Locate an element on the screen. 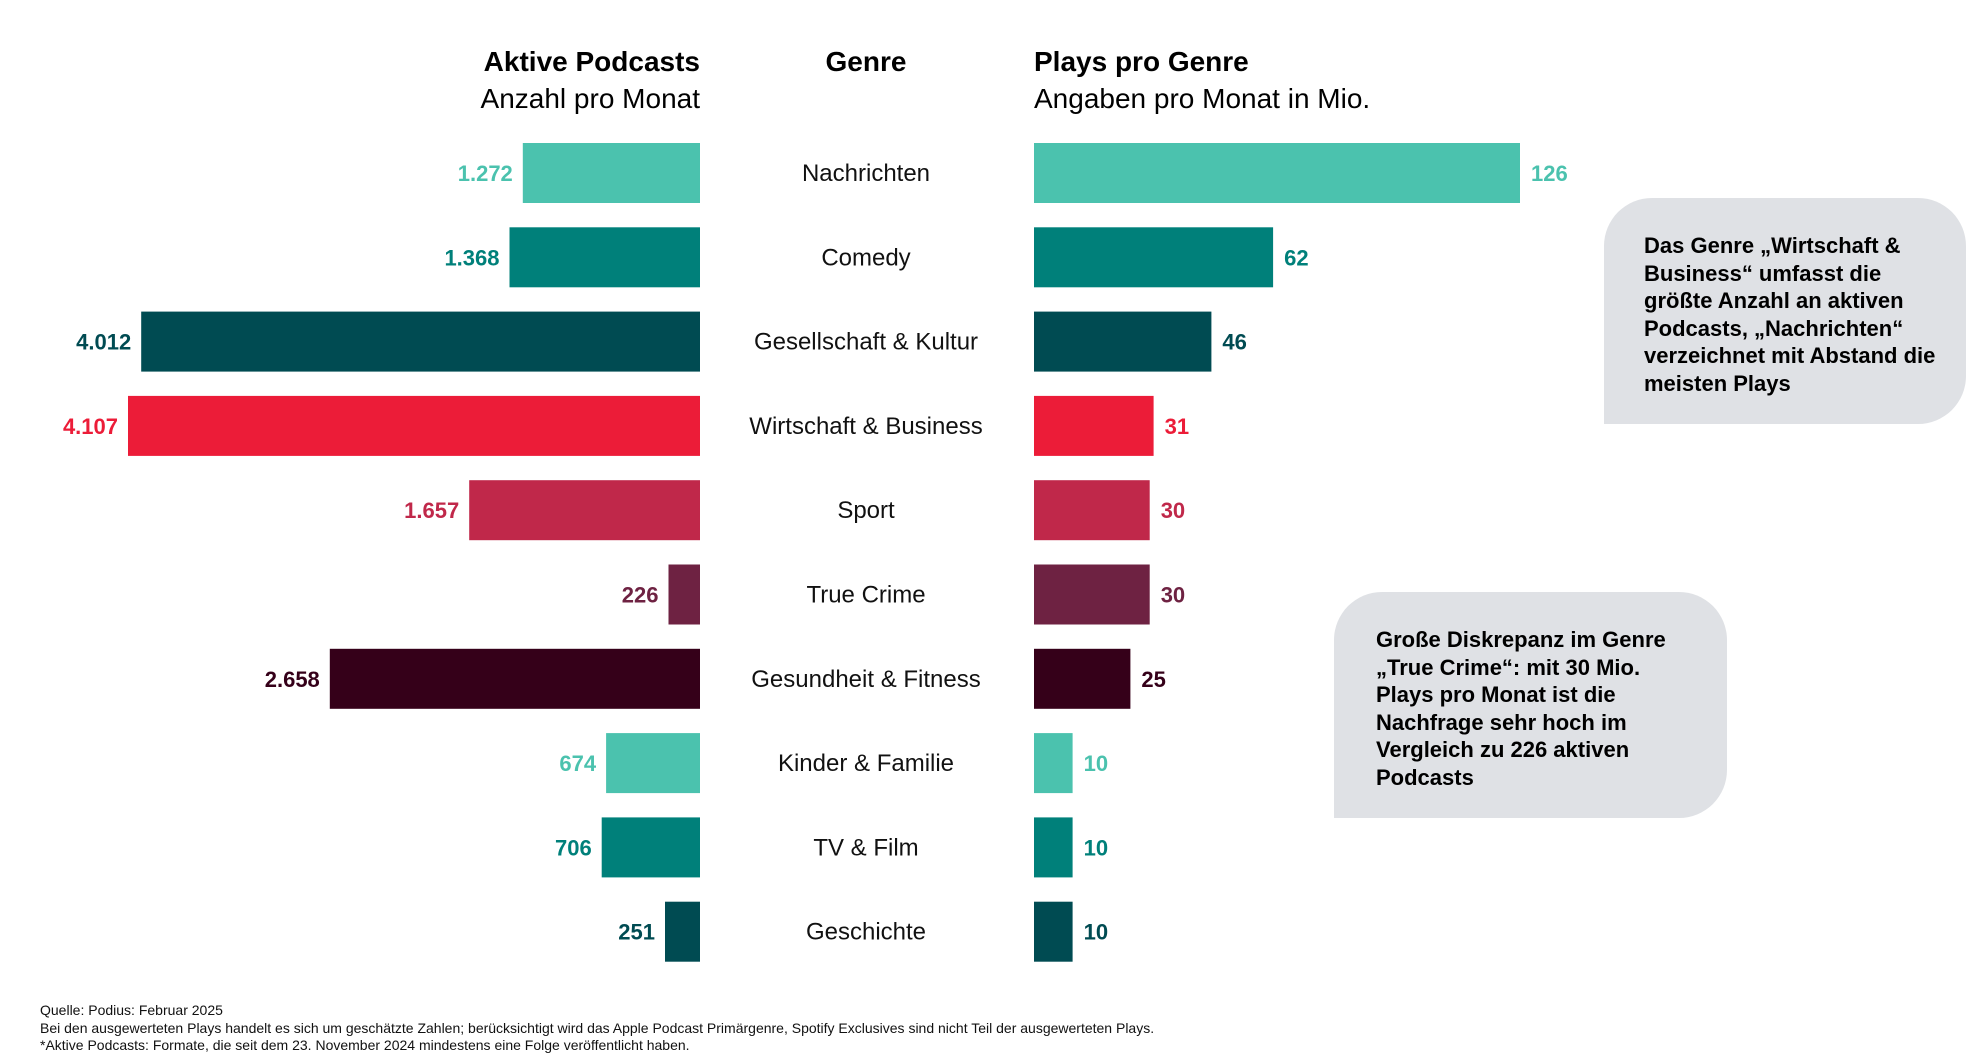  value-label-plays-nachrichten: 126 is located at coordinates (1549, 173).